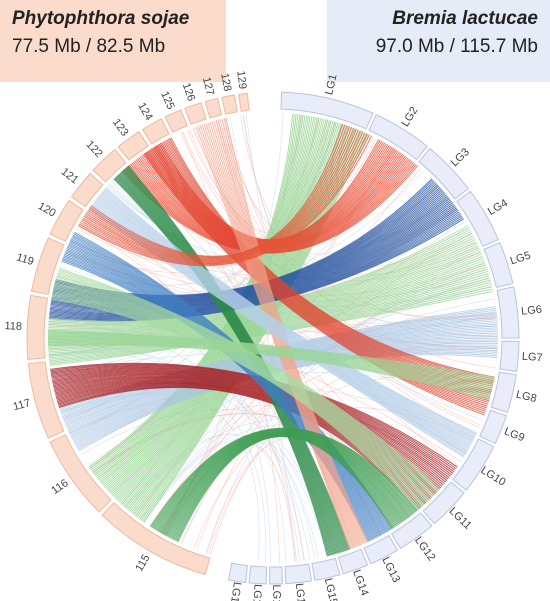  Describe the element at coordinates (120, 128) in the screenshot. I see `segment-label: 123` at that location.